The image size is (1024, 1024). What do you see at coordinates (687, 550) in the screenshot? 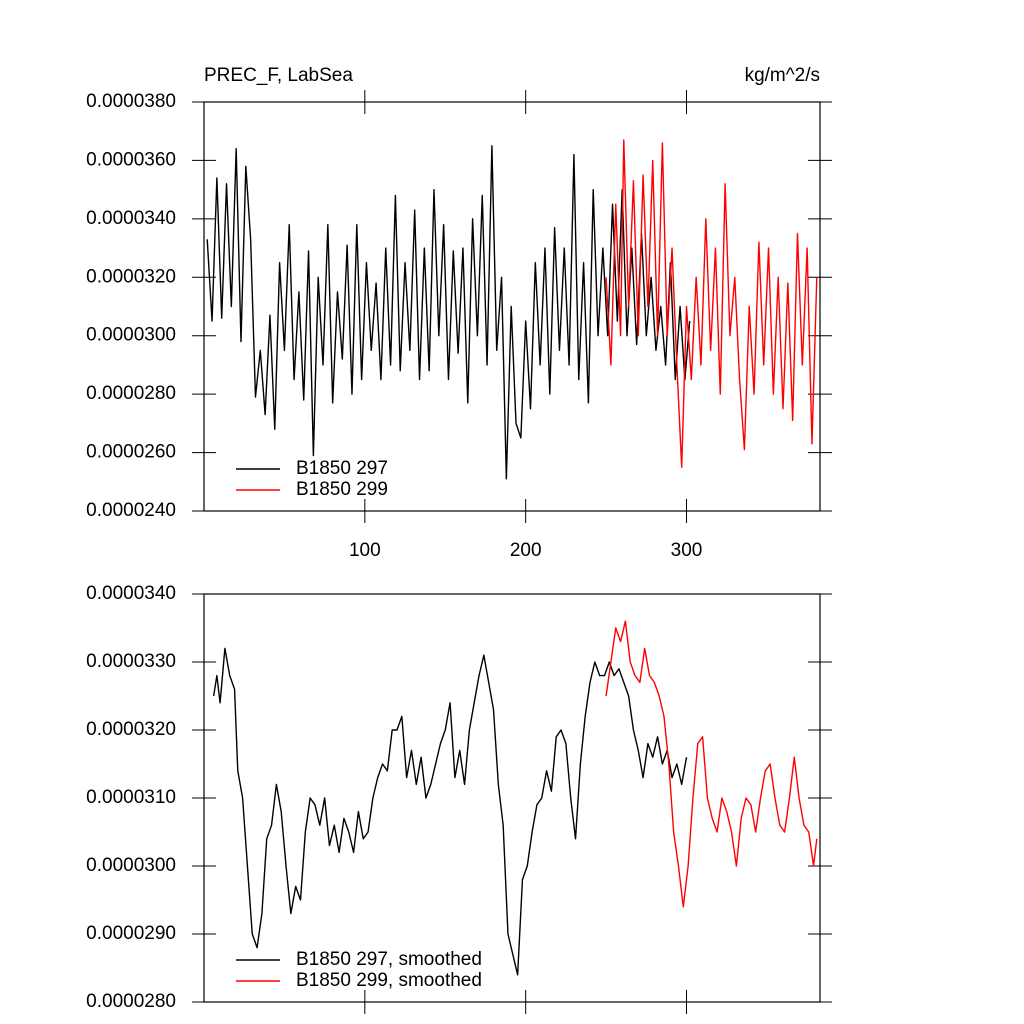
I see `x-tick-label: 300` at bounding box center [687, 550].